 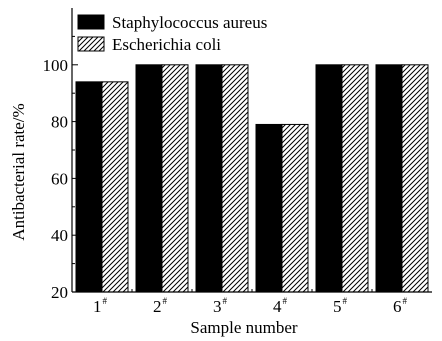 What do you see at coordinates (59, 178) in the screenshot?
I see `y-tick-label-60: 60` at bounding box center [59, 178].